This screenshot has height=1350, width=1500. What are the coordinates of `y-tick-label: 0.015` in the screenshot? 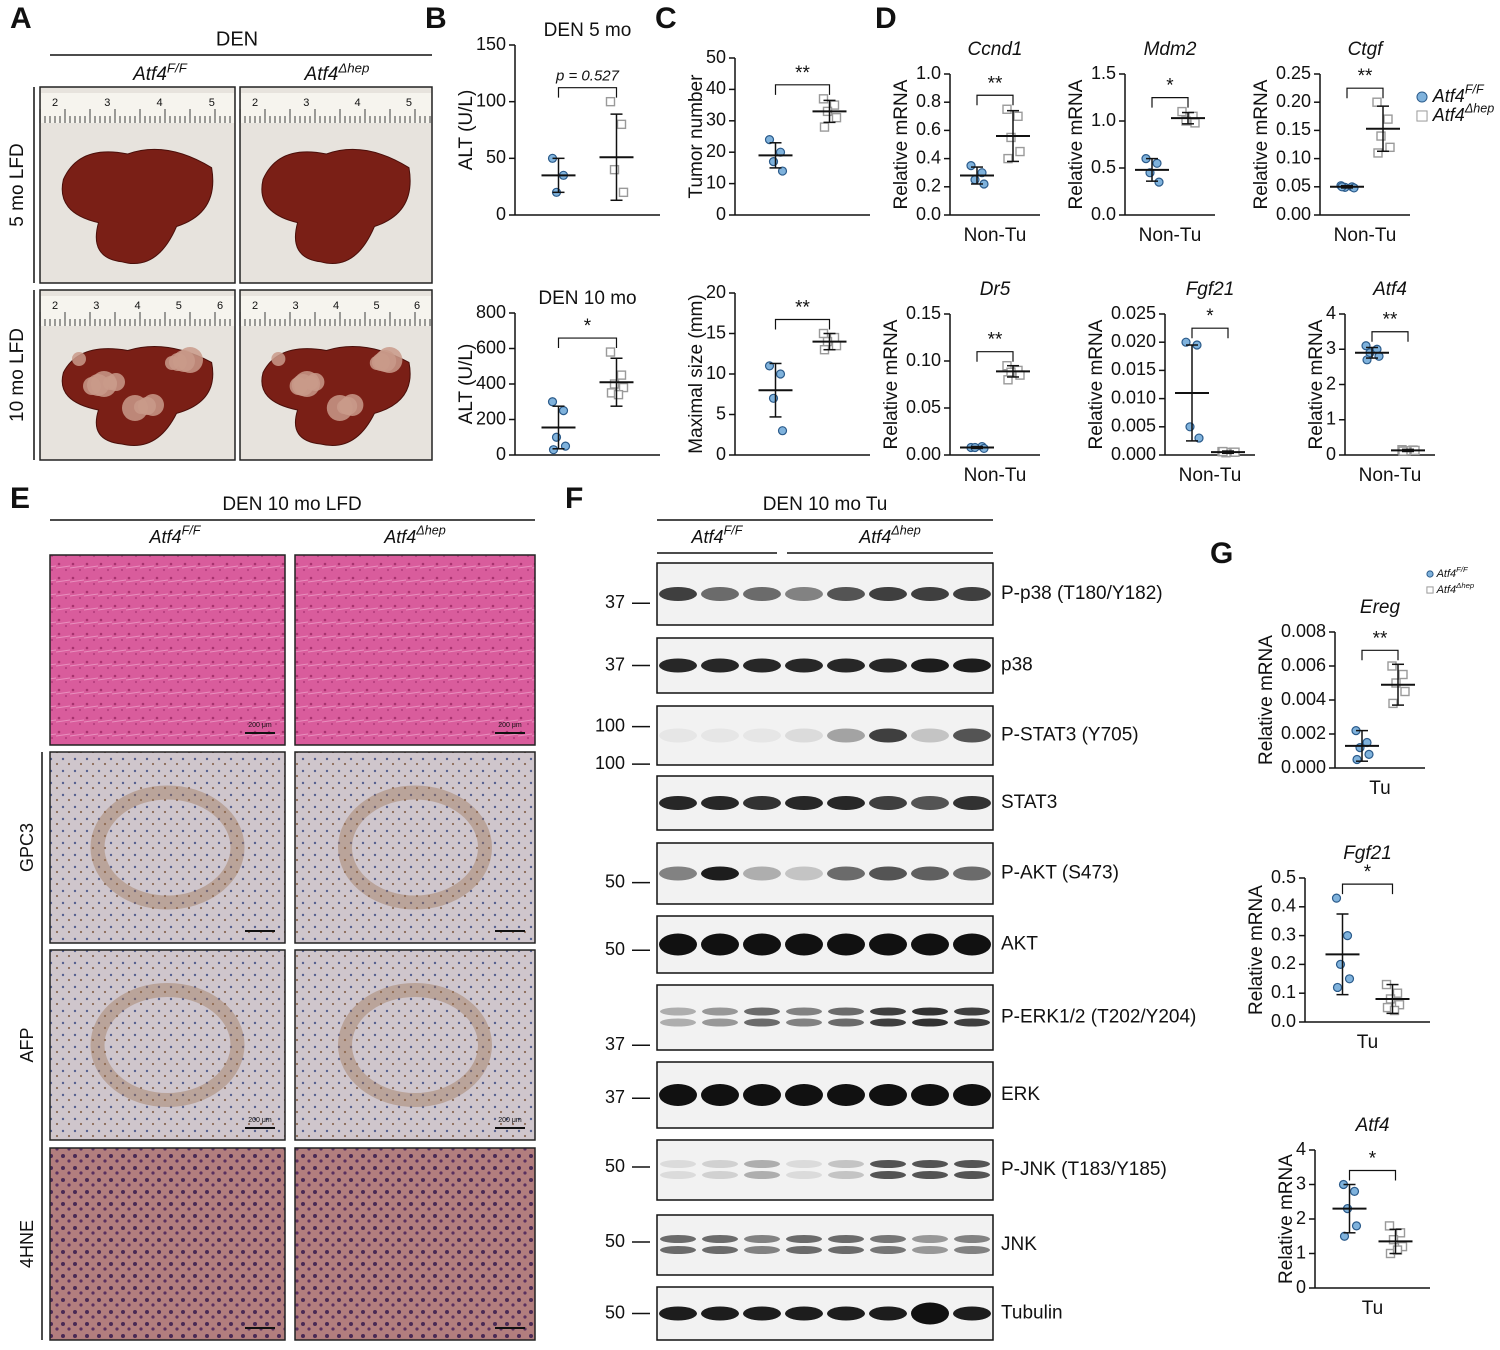 It's located at (1133, 369).